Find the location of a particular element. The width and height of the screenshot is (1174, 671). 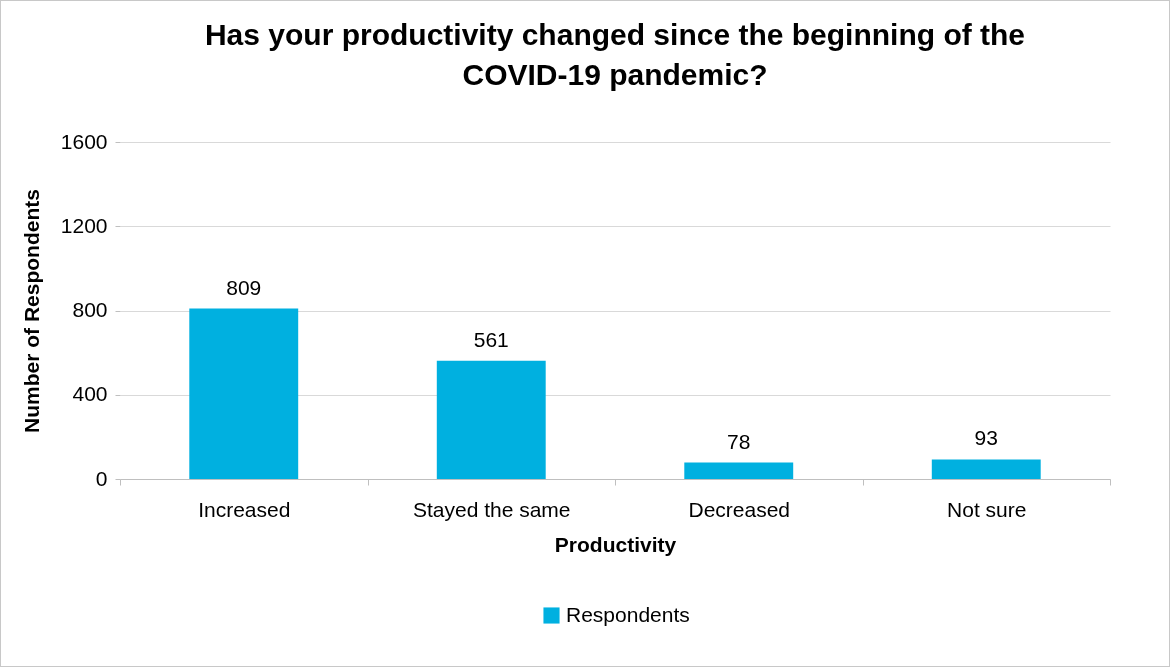

data-label: 561 is located at coordinates (491, 339).